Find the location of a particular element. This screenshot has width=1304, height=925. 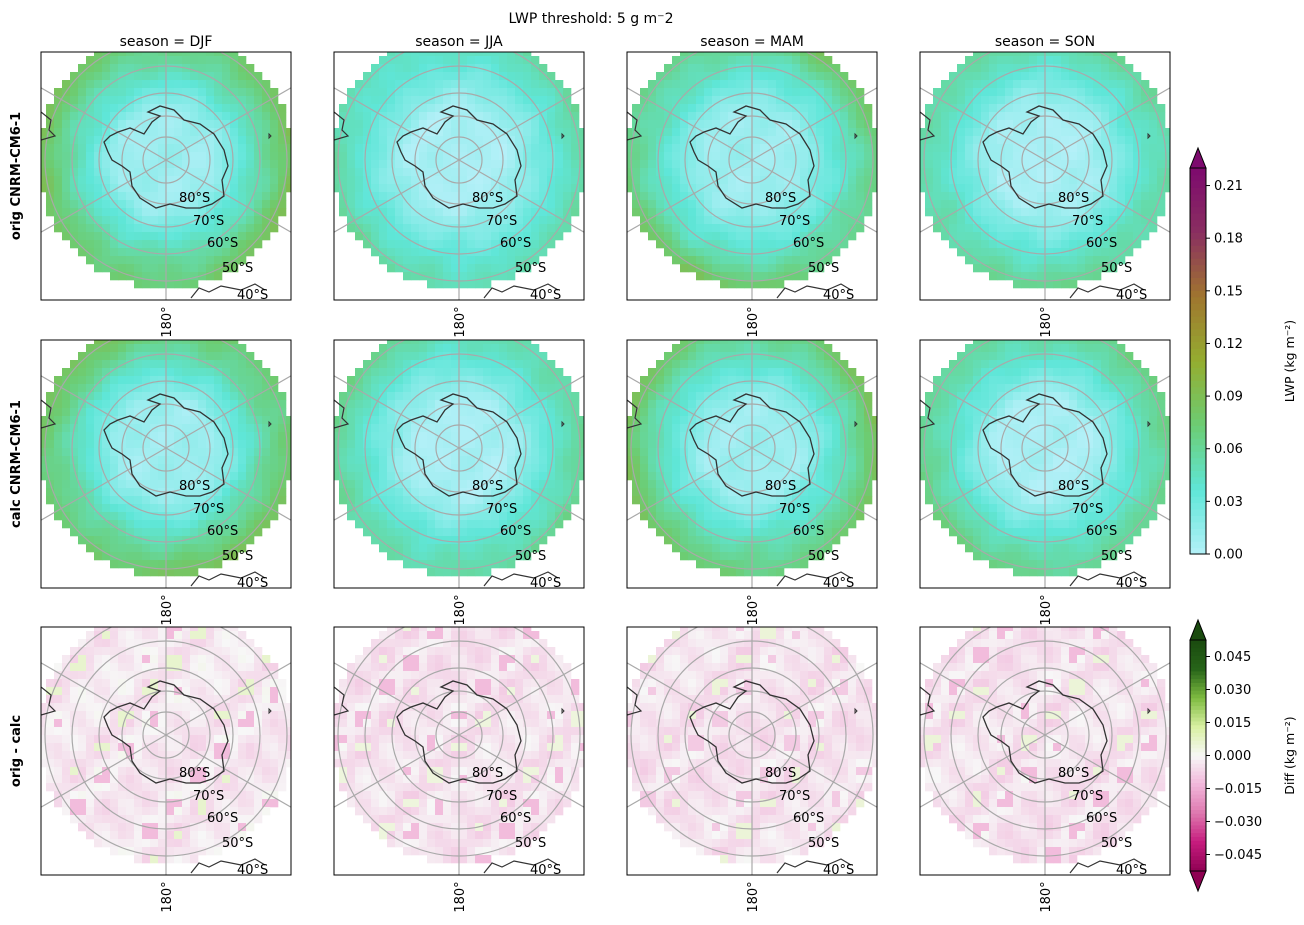

south-america-coastline is located at coordinates (342, 126).